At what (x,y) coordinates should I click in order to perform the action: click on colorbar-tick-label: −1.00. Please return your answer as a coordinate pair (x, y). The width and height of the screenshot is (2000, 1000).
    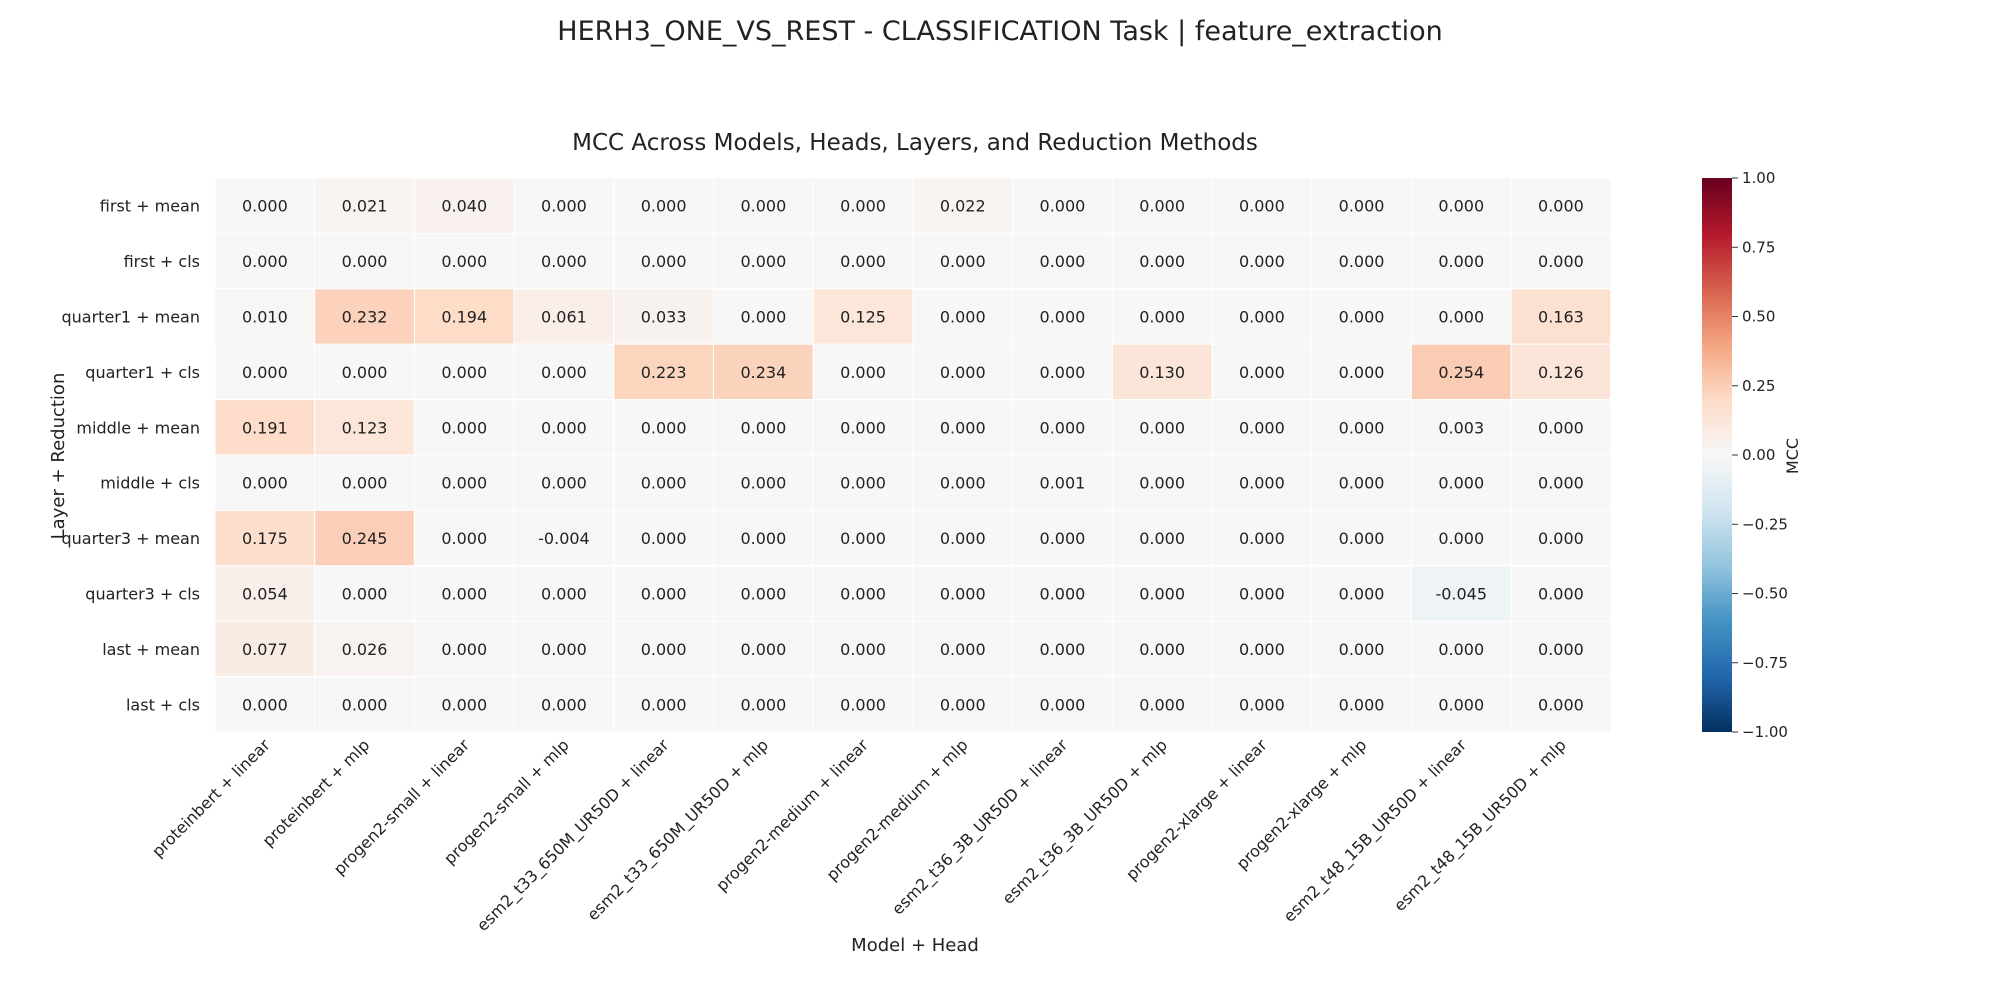
    Looking at the image, I should click on (1765, 732).